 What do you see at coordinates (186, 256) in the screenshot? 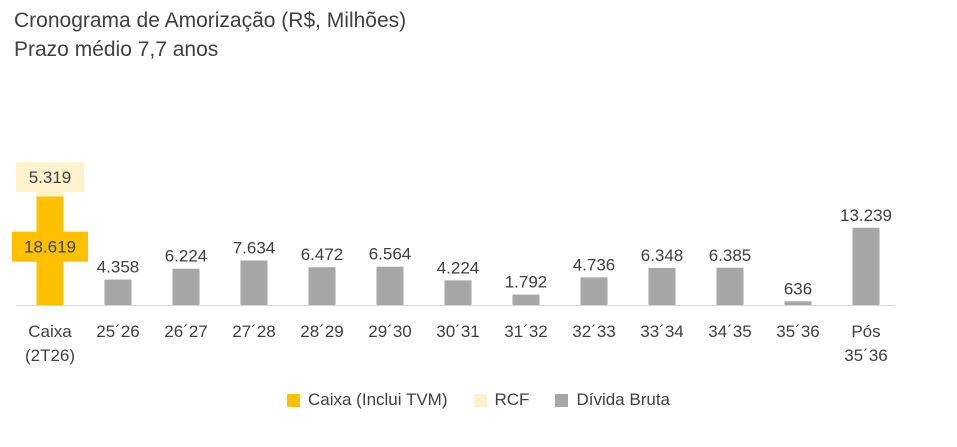
I see `data-label-divida: 6.224` at bounding box center [186, 256].